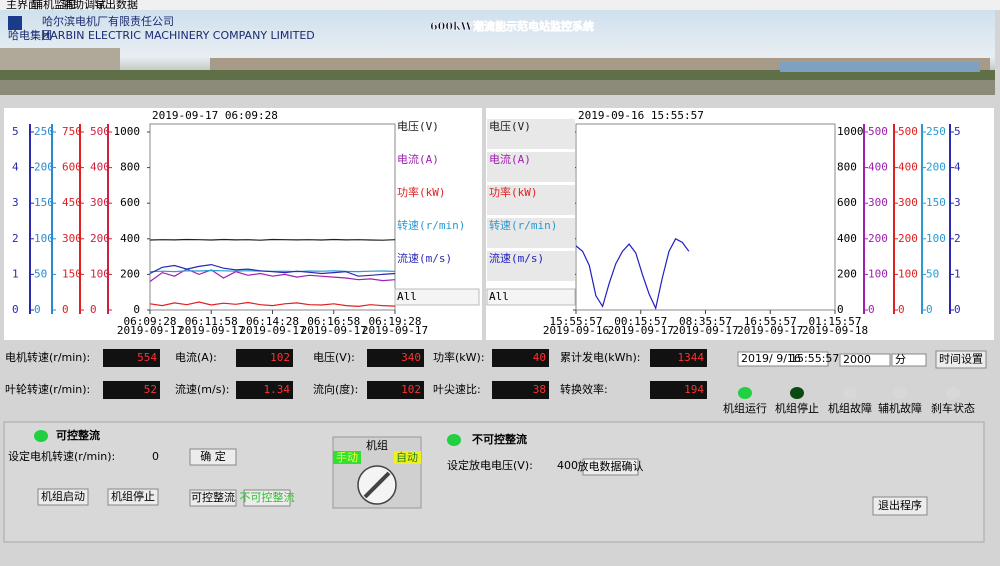 The image size is (1000, 566). I want to click on y-tick-label: 600, so click(847, 202).